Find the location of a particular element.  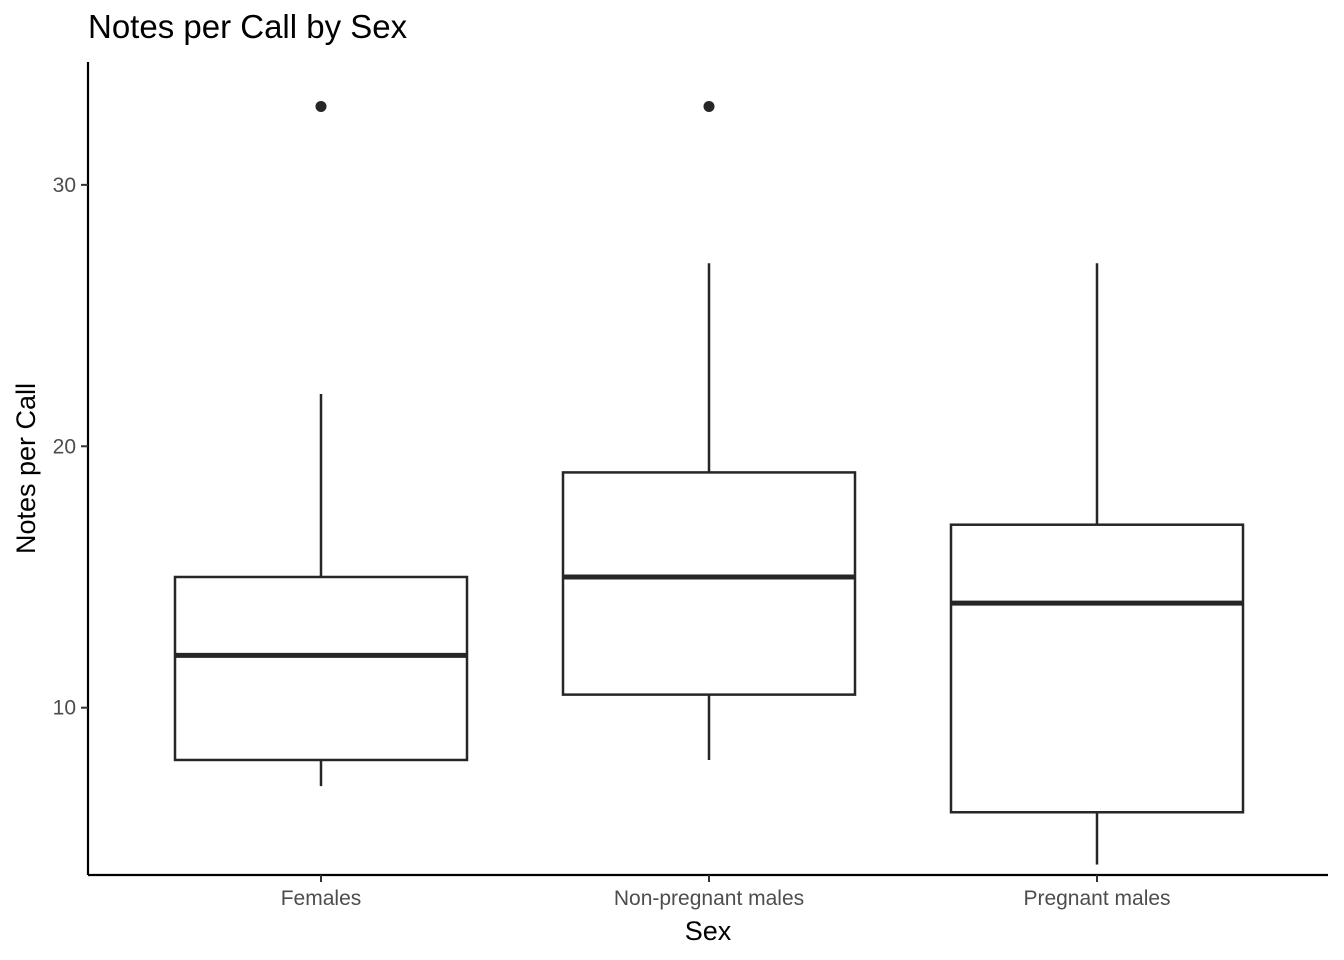

y-tick-label: 10 is located at coordinates (64, 708).